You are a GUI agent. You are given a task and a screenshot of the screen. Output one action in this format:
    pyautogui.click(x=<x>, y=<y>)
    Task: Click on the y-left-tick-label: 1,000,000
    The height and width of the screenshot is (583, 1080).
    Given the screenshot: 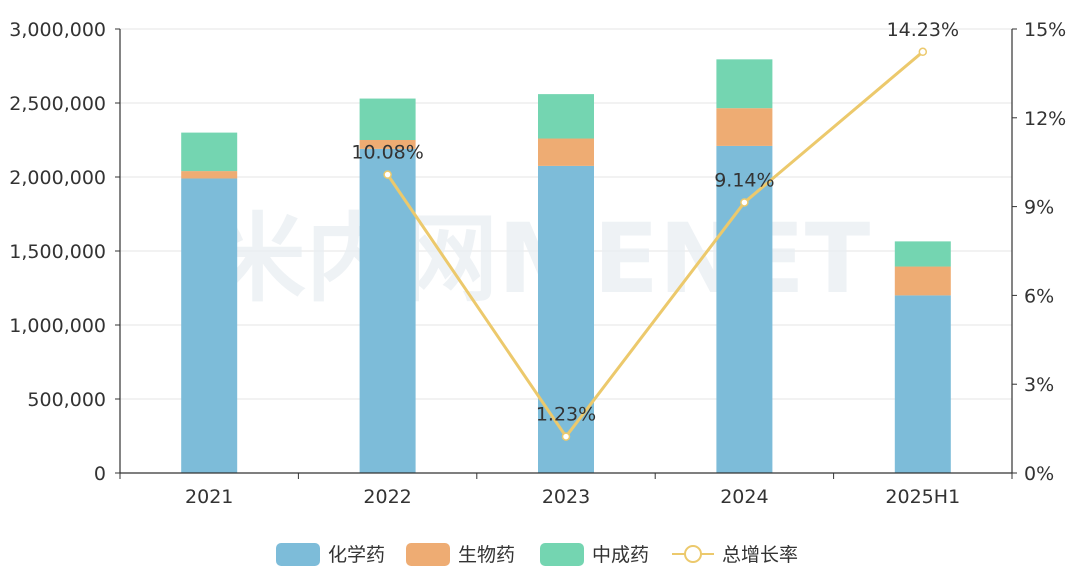 What is the action you would take?
    pyautogui.click(x=57, y=326)
    